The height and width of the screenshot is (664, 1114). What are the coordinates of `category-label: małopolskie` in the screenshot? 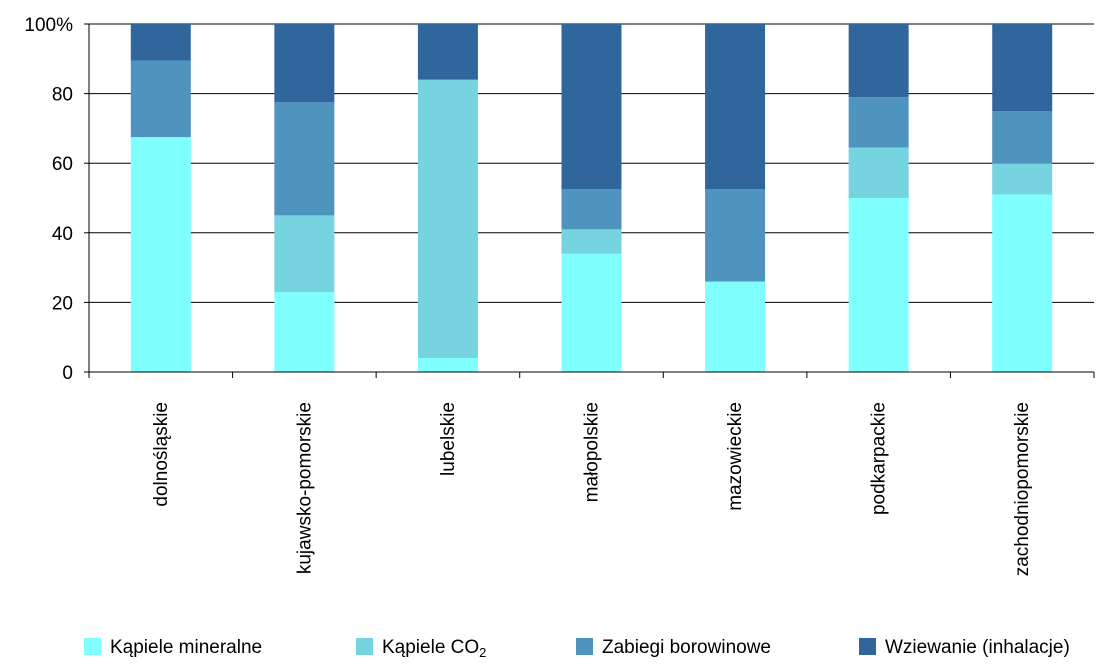 It's located at (592, 452).